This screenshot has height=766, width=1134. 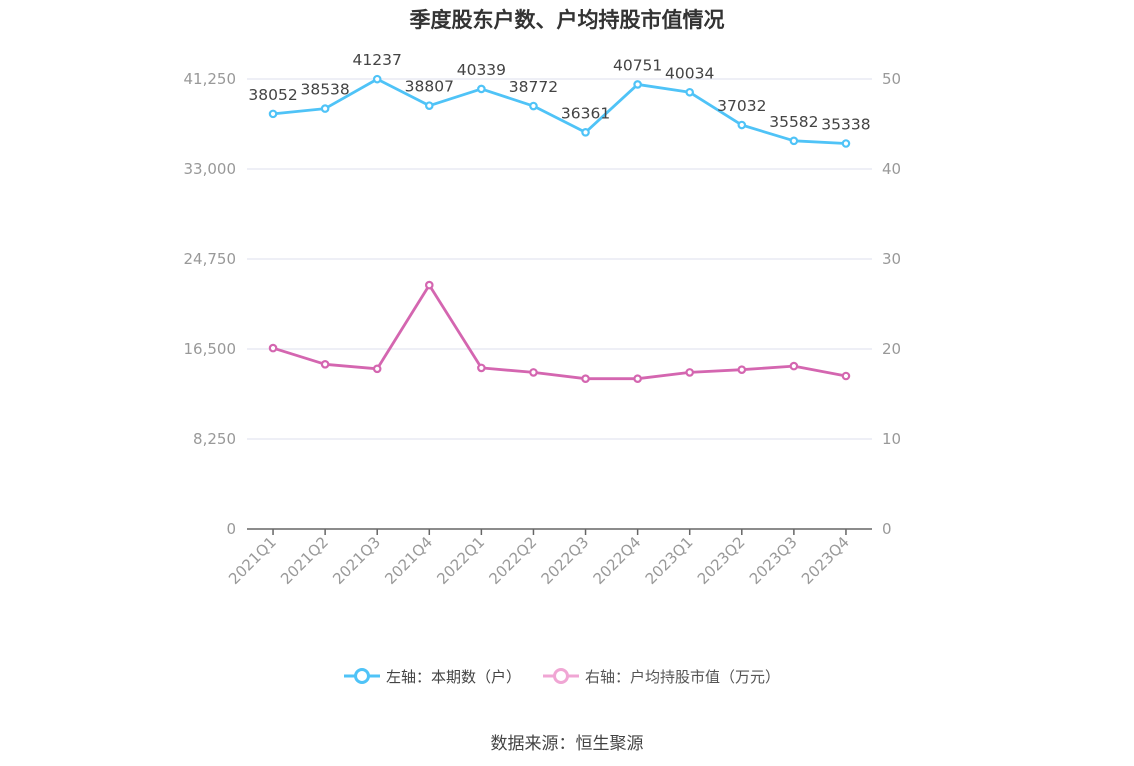 What do you see at coordinates (356, 560) in the screenshot?
I see `x-tick-label: 2021Q3` at bounding box center [356, 560].